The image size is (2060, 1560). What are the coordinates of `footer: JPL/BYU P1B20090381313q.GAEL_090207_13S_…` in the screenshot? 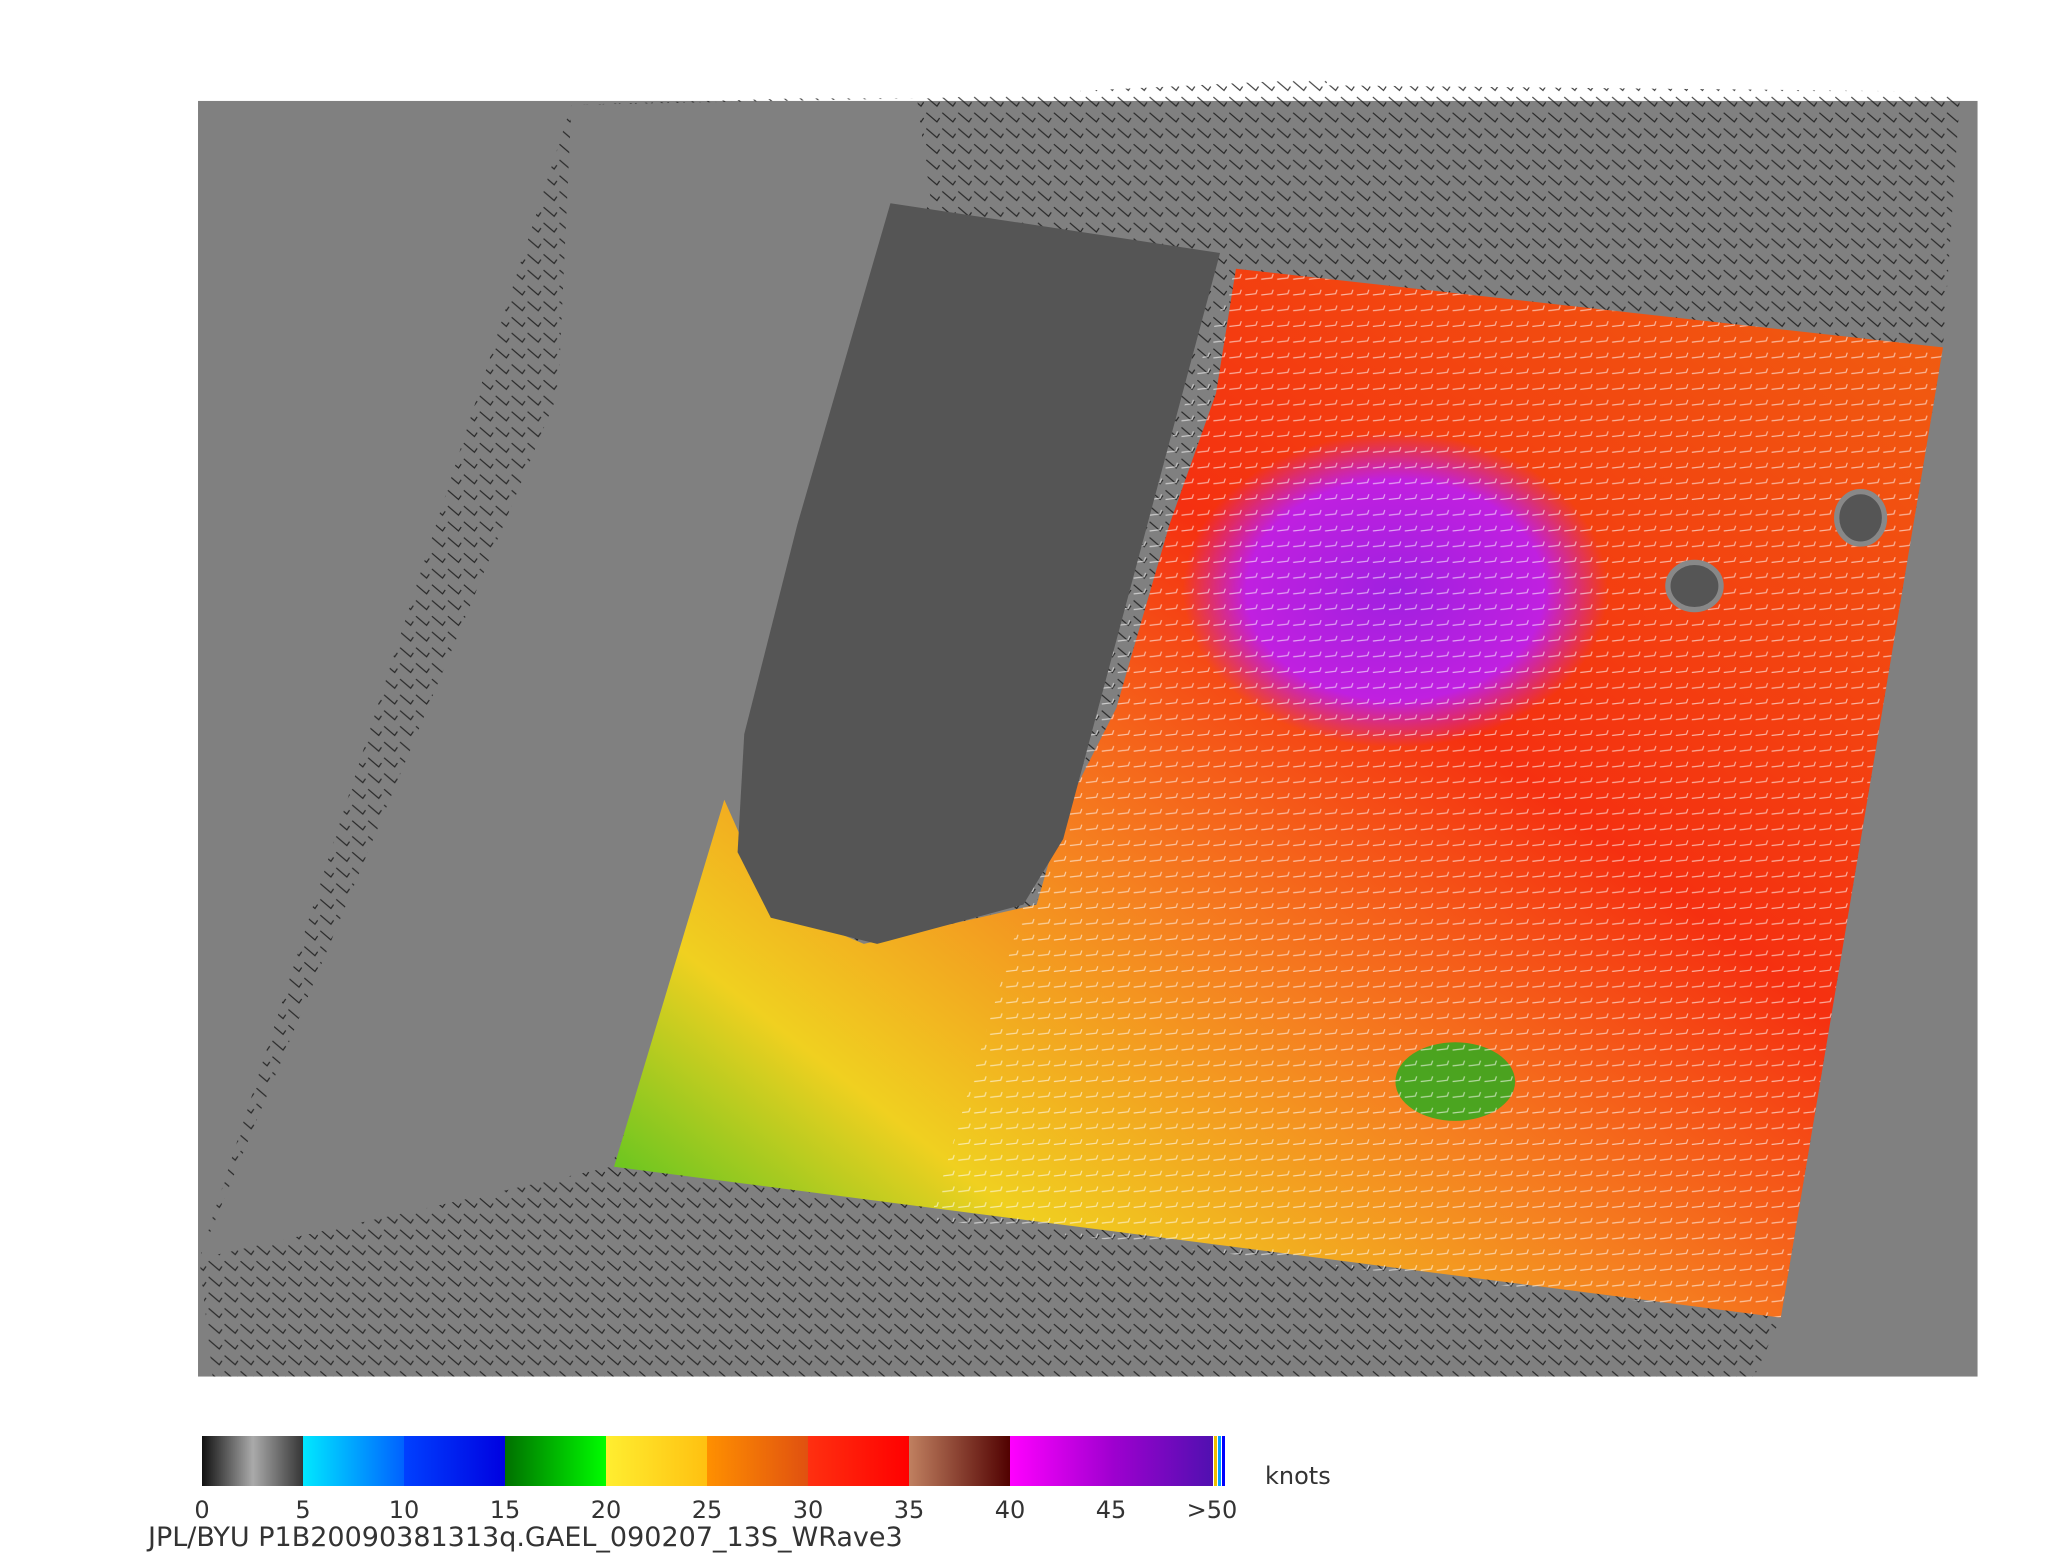 It's located at (525, 1537).